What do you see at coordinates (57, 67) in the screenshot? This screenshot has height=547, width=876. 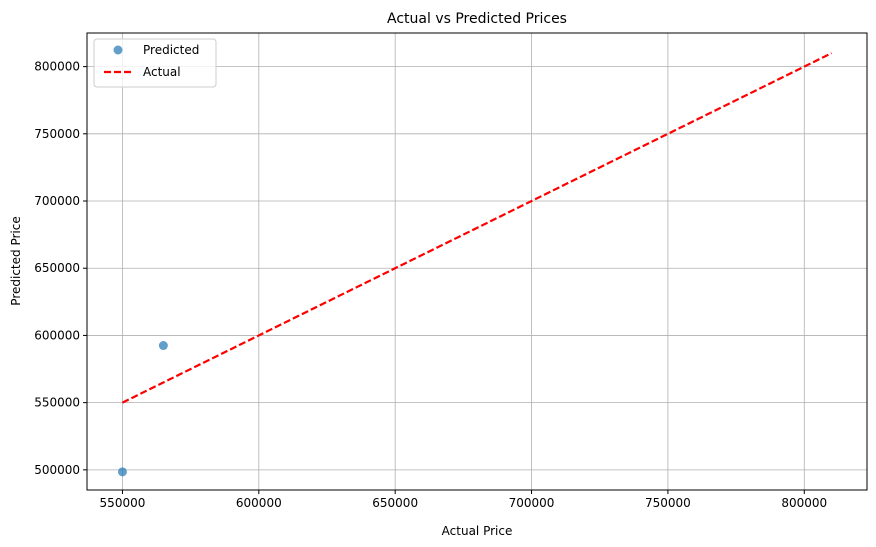 I see `y-tick-label: 800000` at bounding box center [57, 67].